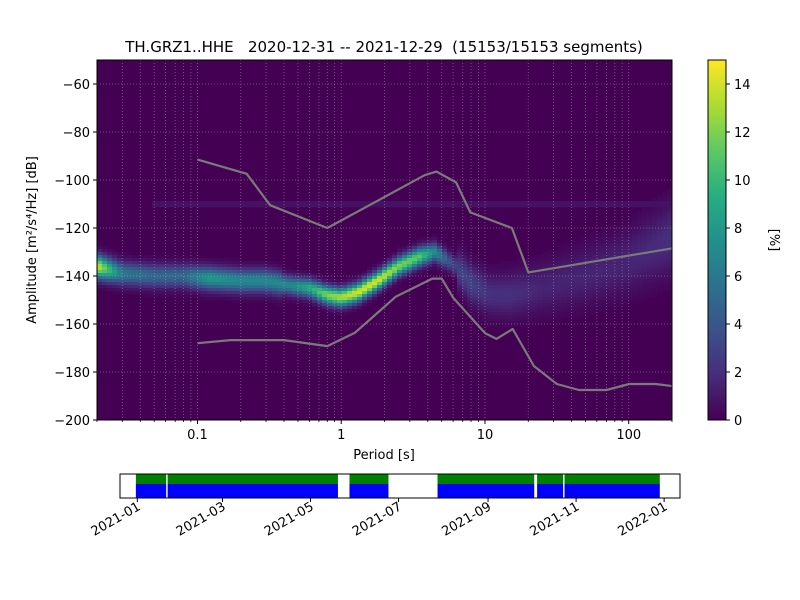 This screenshot has width=800, height=600. What do you see at coordinates (717, 240) in the screenshot?
I see `colorbar-gradient` at bounding box center [717, 240].